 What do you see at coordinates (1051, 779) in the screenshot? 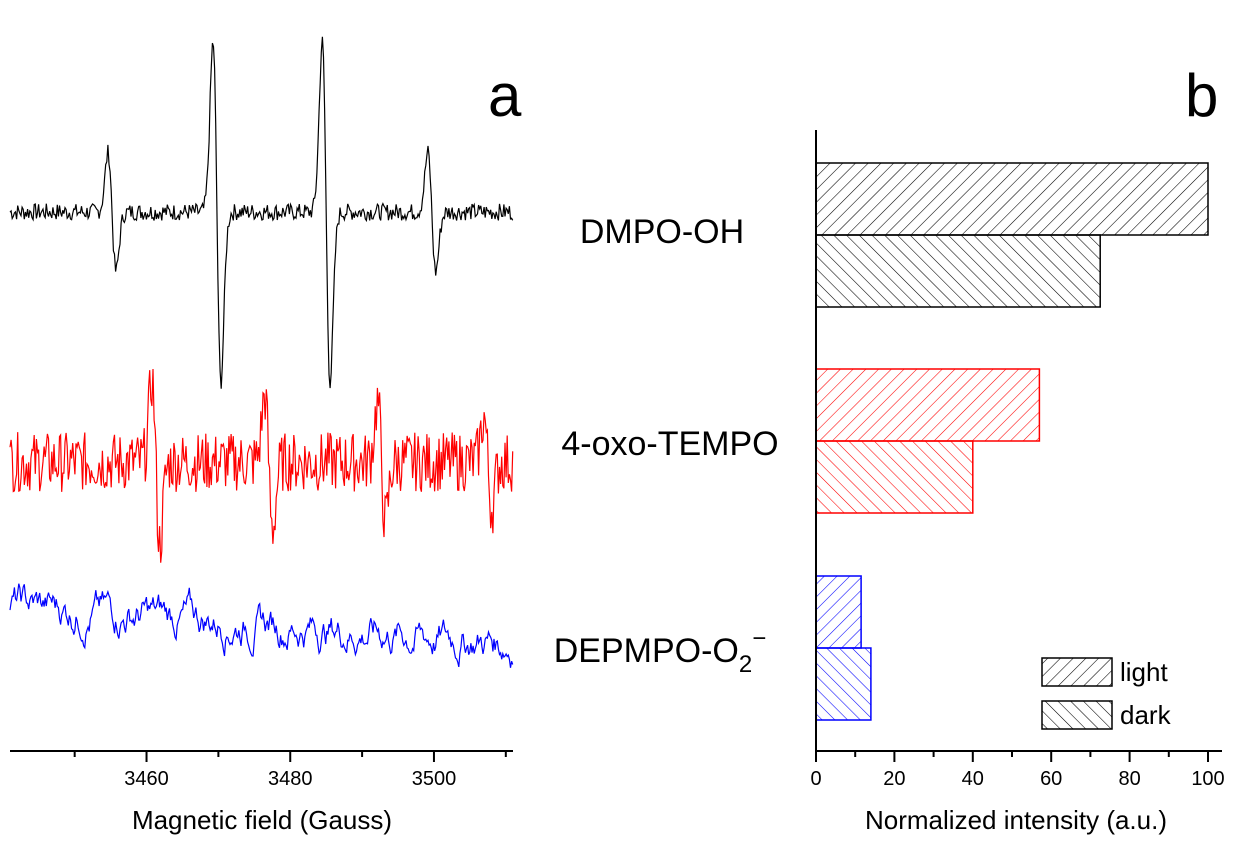
I see `x-tick-label: 60` at bounding box center [1051, 779].